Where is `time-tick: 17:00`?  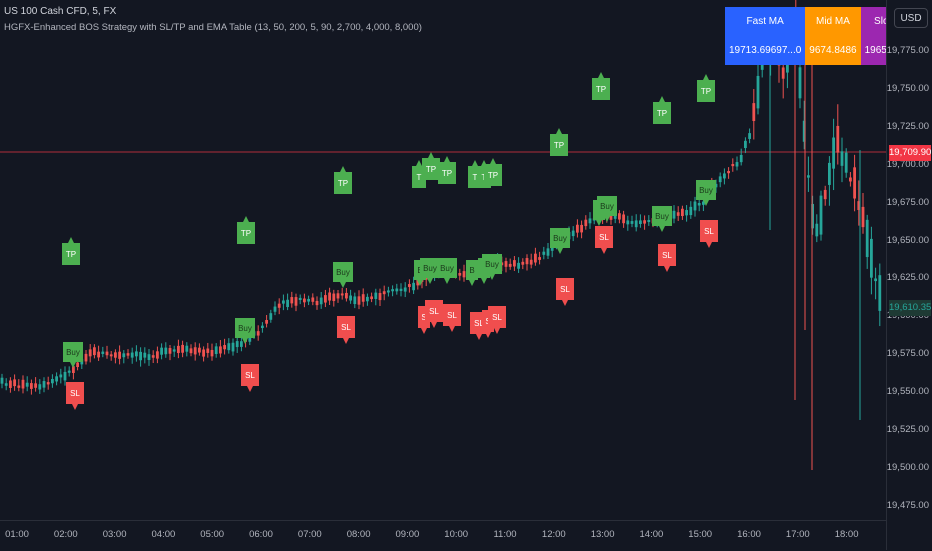 time-tick: 17:00 is located at coordinates (797, 534).